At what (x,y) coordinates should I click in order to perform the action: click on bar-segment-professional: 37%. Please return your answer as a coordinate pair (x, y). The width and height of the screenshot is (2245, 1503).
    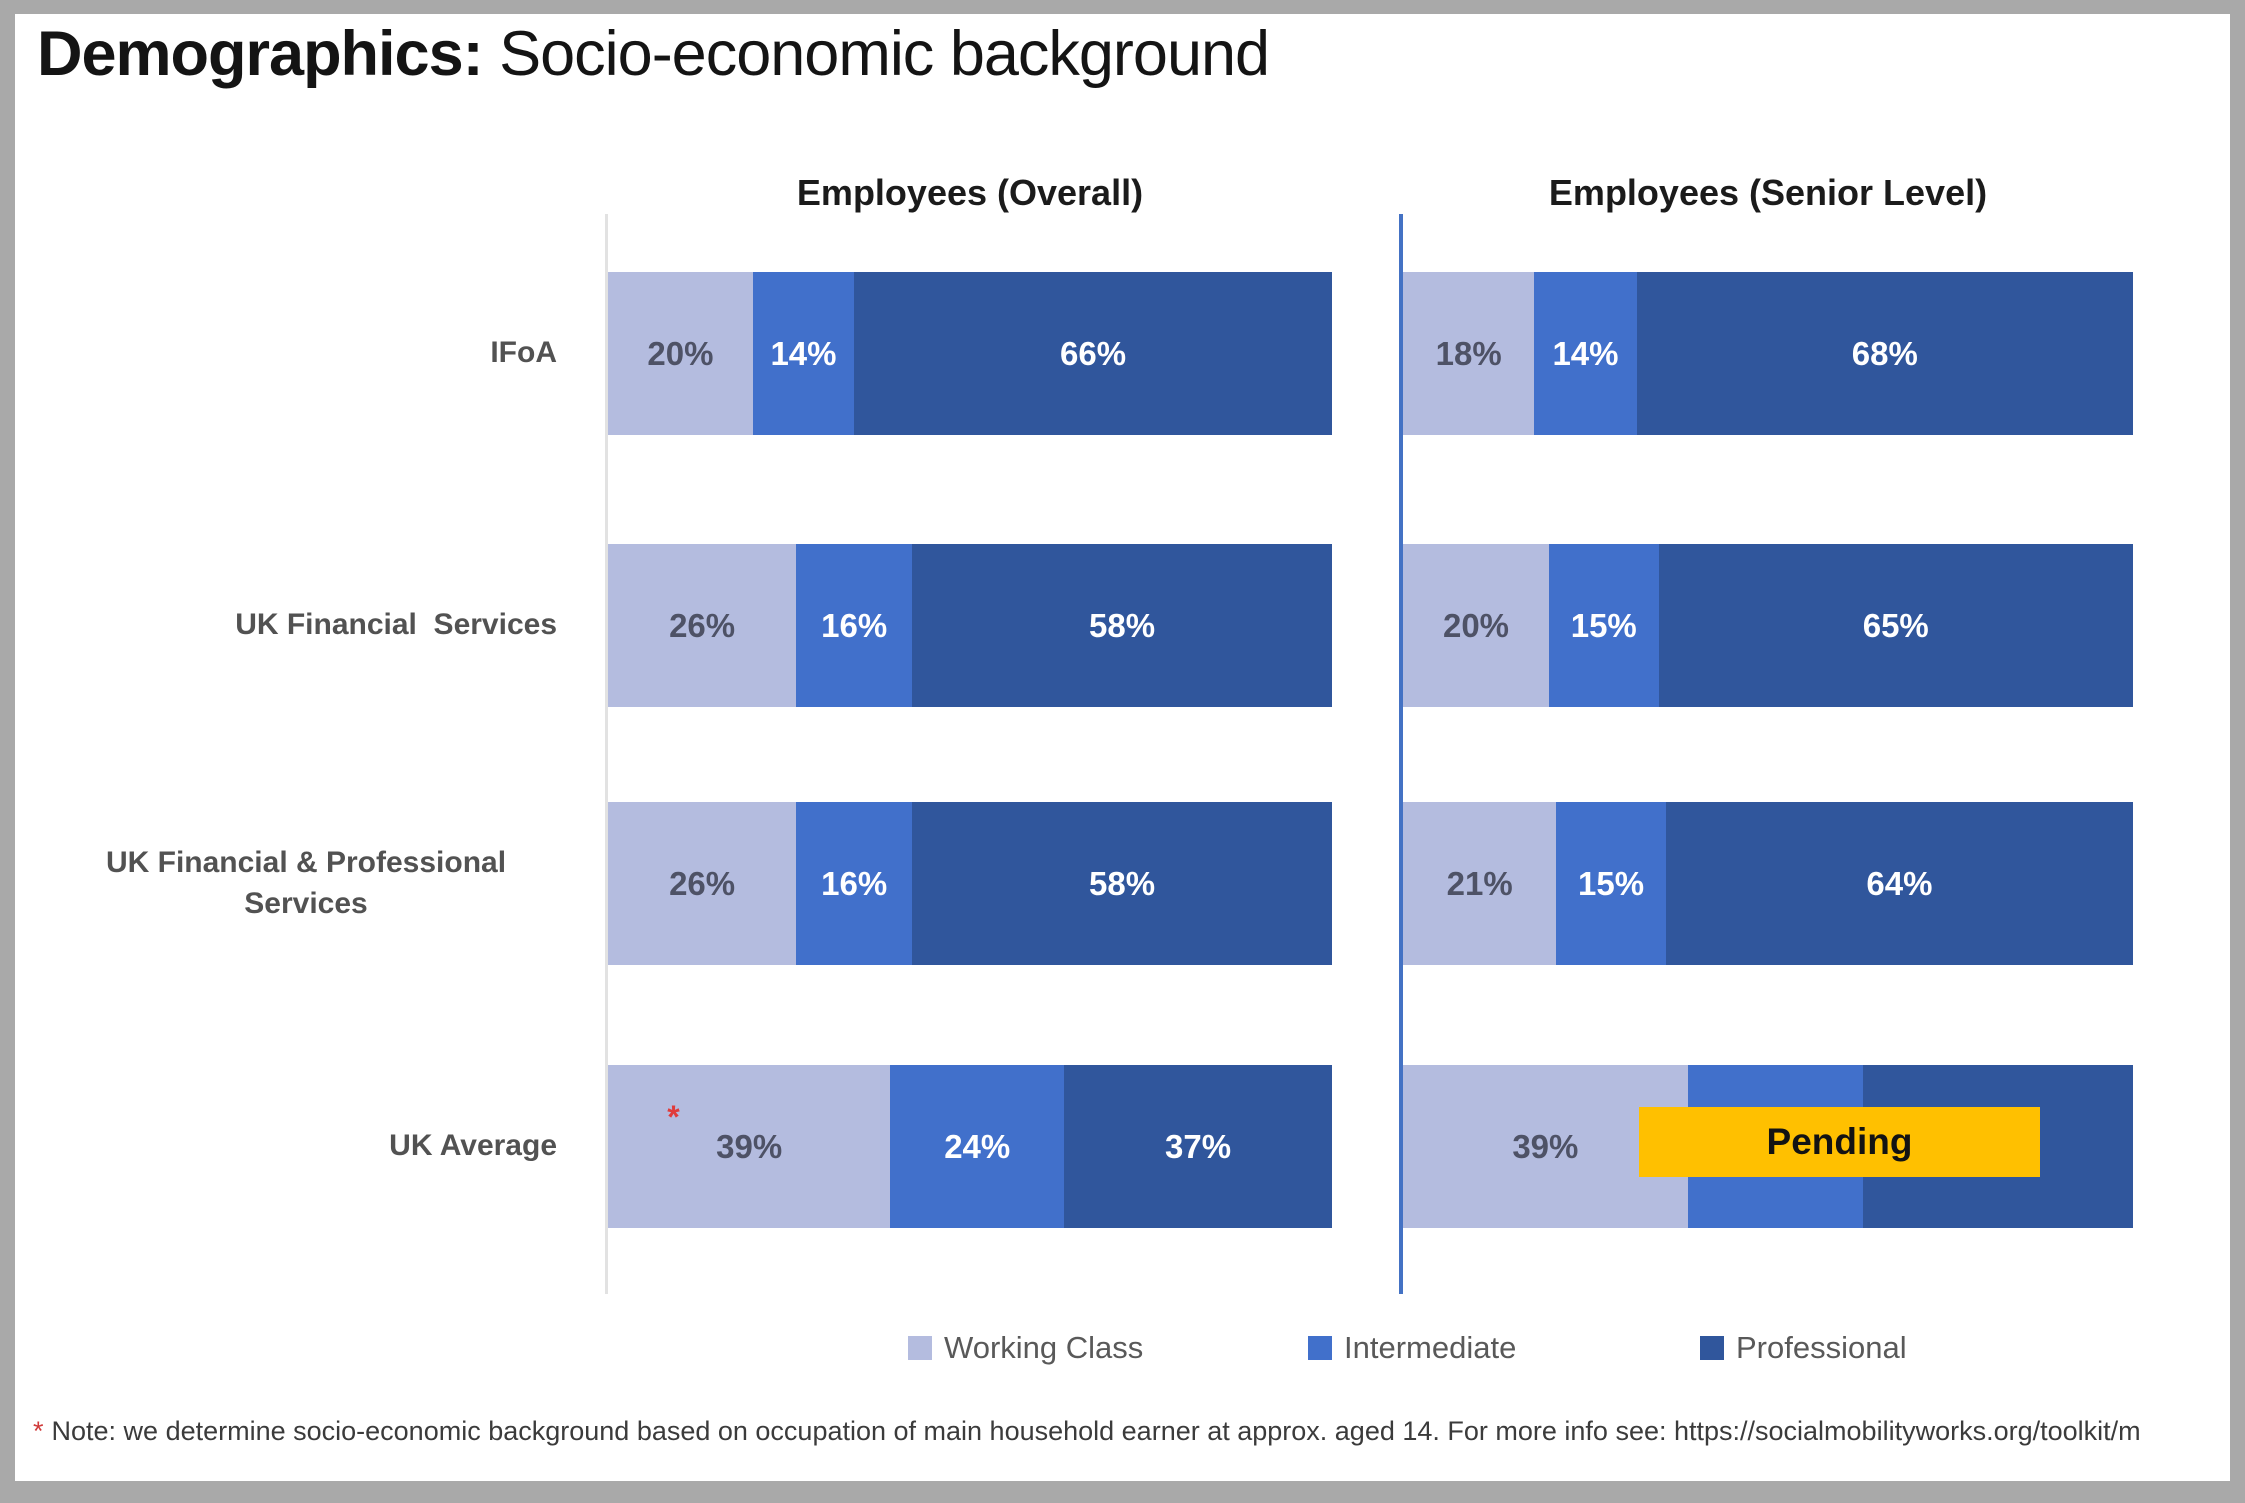
    Looking at the image, I should click on (1198, 1146).